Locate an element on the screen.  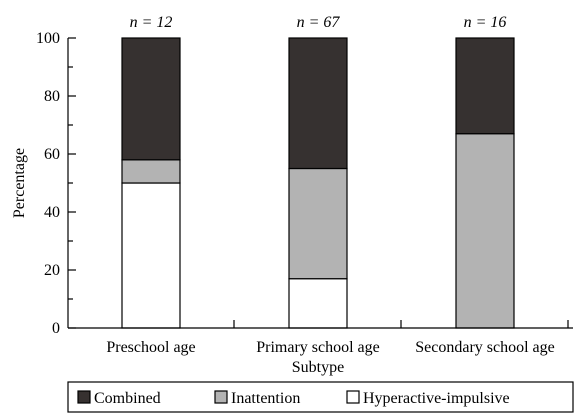
legend-swatch-combined is located at coordinates (84, 397).